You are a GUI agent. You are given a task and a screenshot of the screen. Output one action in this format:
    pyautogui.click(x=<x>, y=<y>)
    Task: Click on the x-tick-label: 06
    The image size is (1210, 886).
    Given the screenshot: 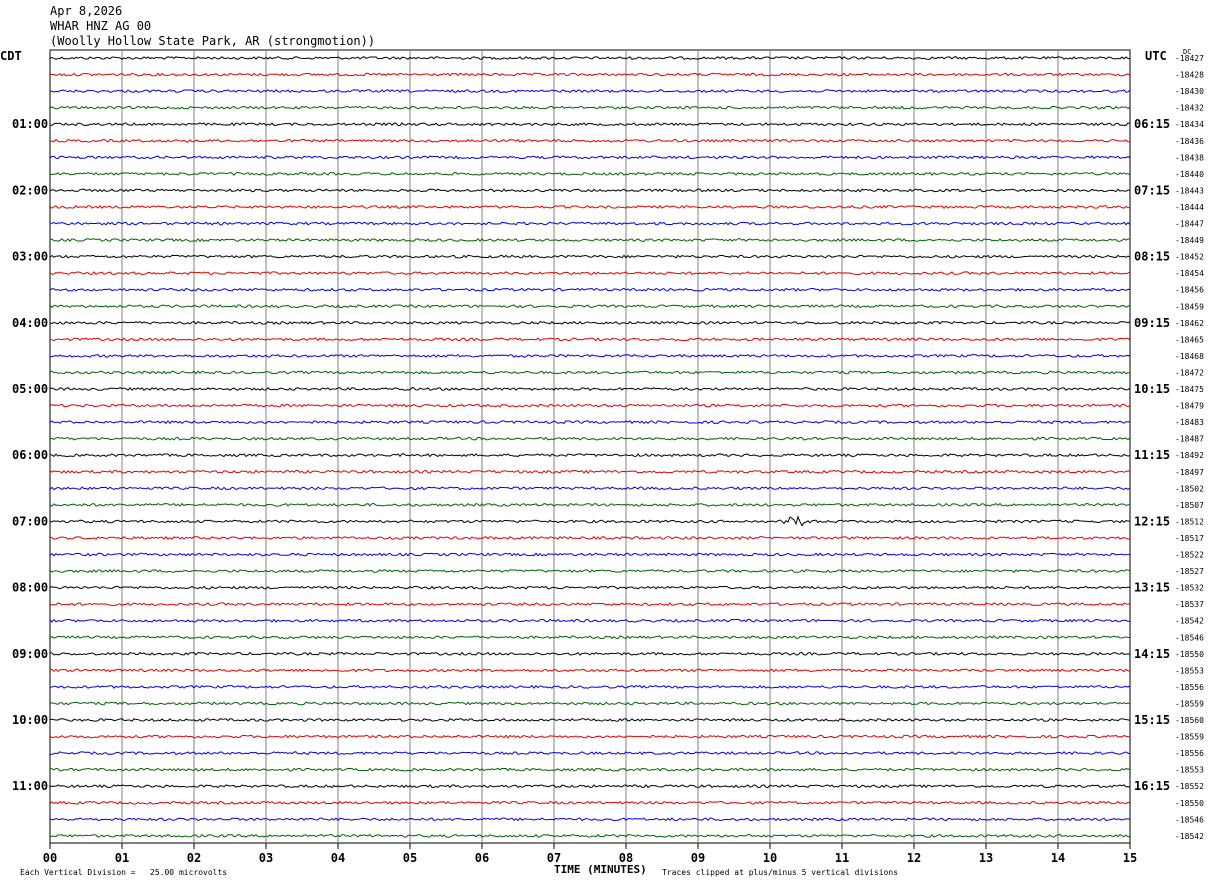 What is the action you would take?
    pyautogui.click(x=482, y=858)
    